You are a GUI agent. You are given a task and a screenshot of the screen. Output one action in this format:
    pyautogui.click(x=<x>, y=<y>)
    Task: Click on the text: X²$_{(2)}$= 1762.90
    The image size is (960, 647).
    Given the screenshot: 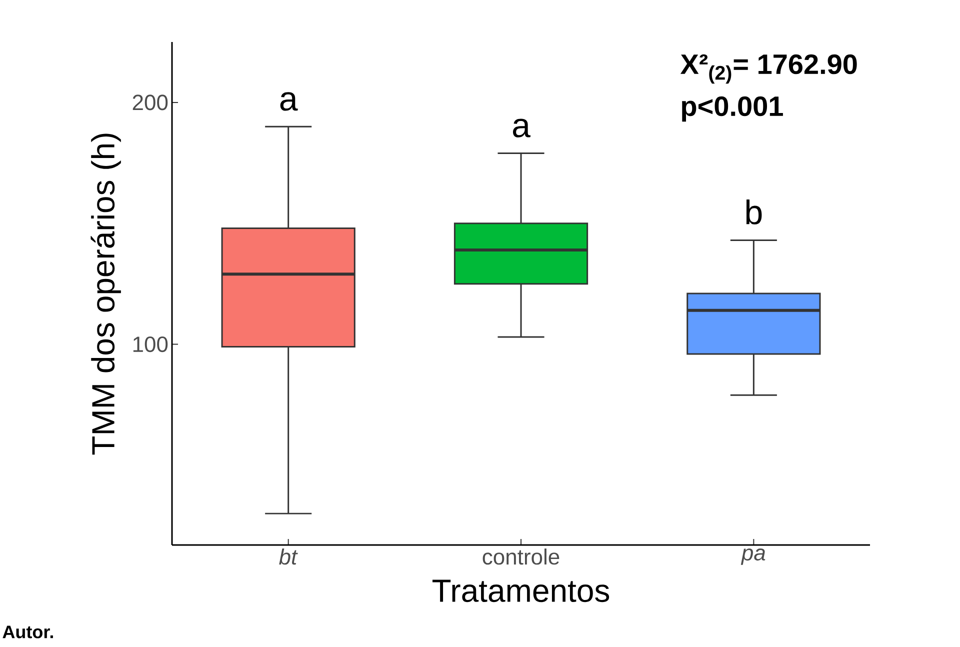 What is the action you would take?
    pyautogui.click(x=768, y=69)
    